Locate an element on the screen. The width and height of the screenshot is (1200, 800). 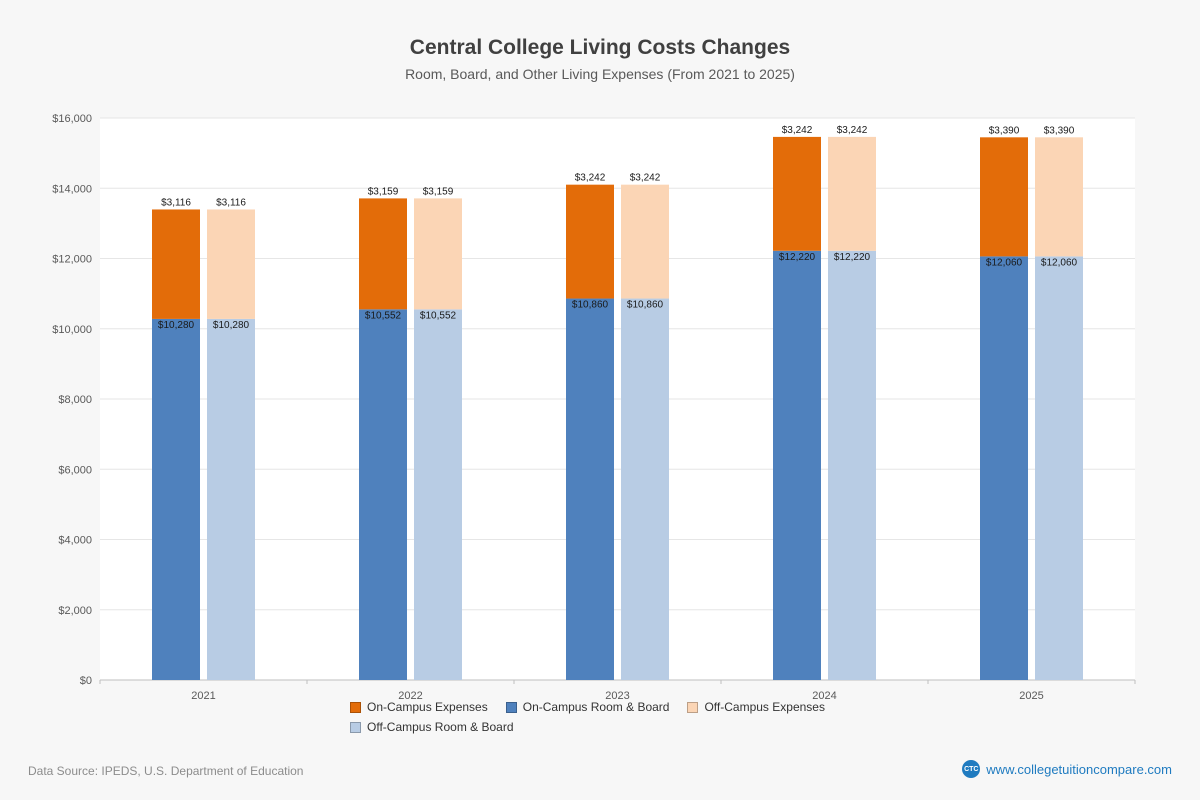
x-axis-tick-label: 2024 is located at coordinates (824, 696).